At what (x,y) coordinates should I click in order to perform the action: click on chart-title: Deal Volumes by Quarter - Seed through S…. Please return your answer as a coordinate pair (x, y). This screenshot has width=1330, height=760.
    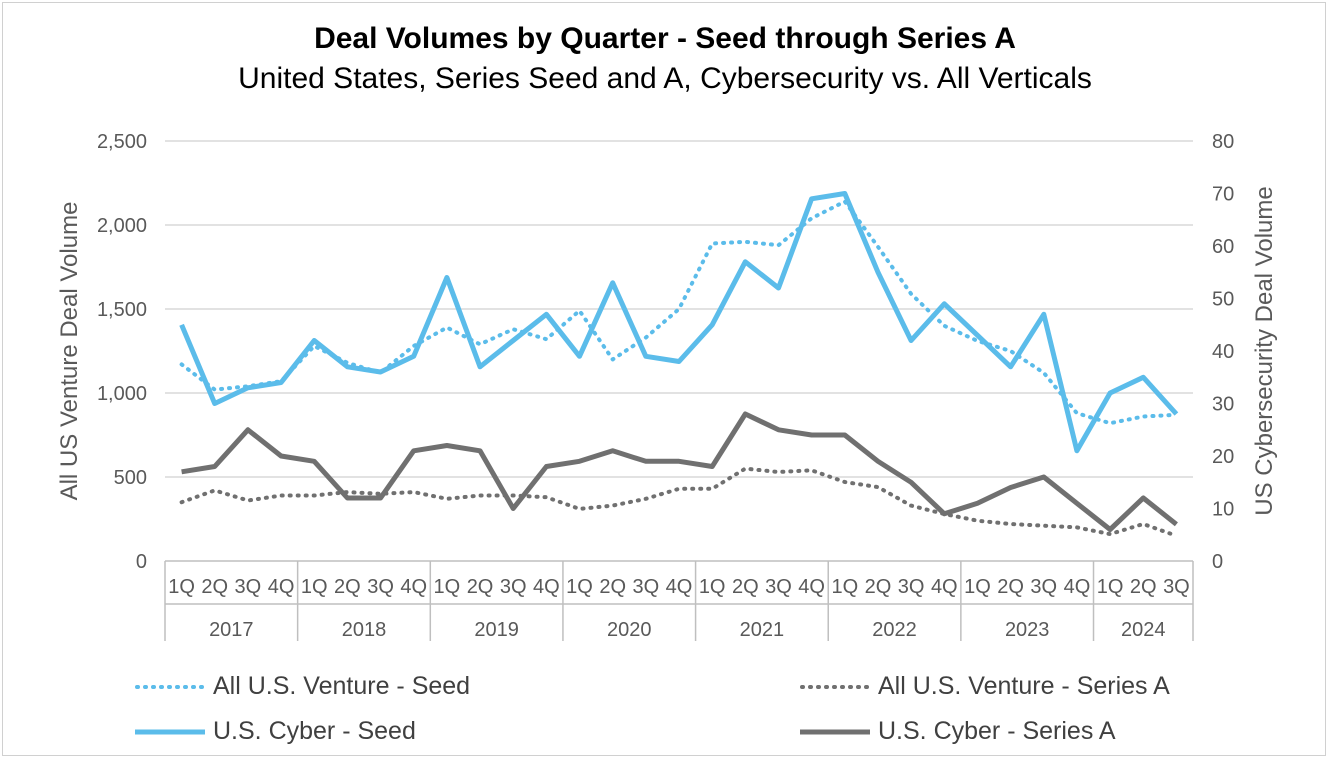
    Looking at the image, I should click on (665, 38).